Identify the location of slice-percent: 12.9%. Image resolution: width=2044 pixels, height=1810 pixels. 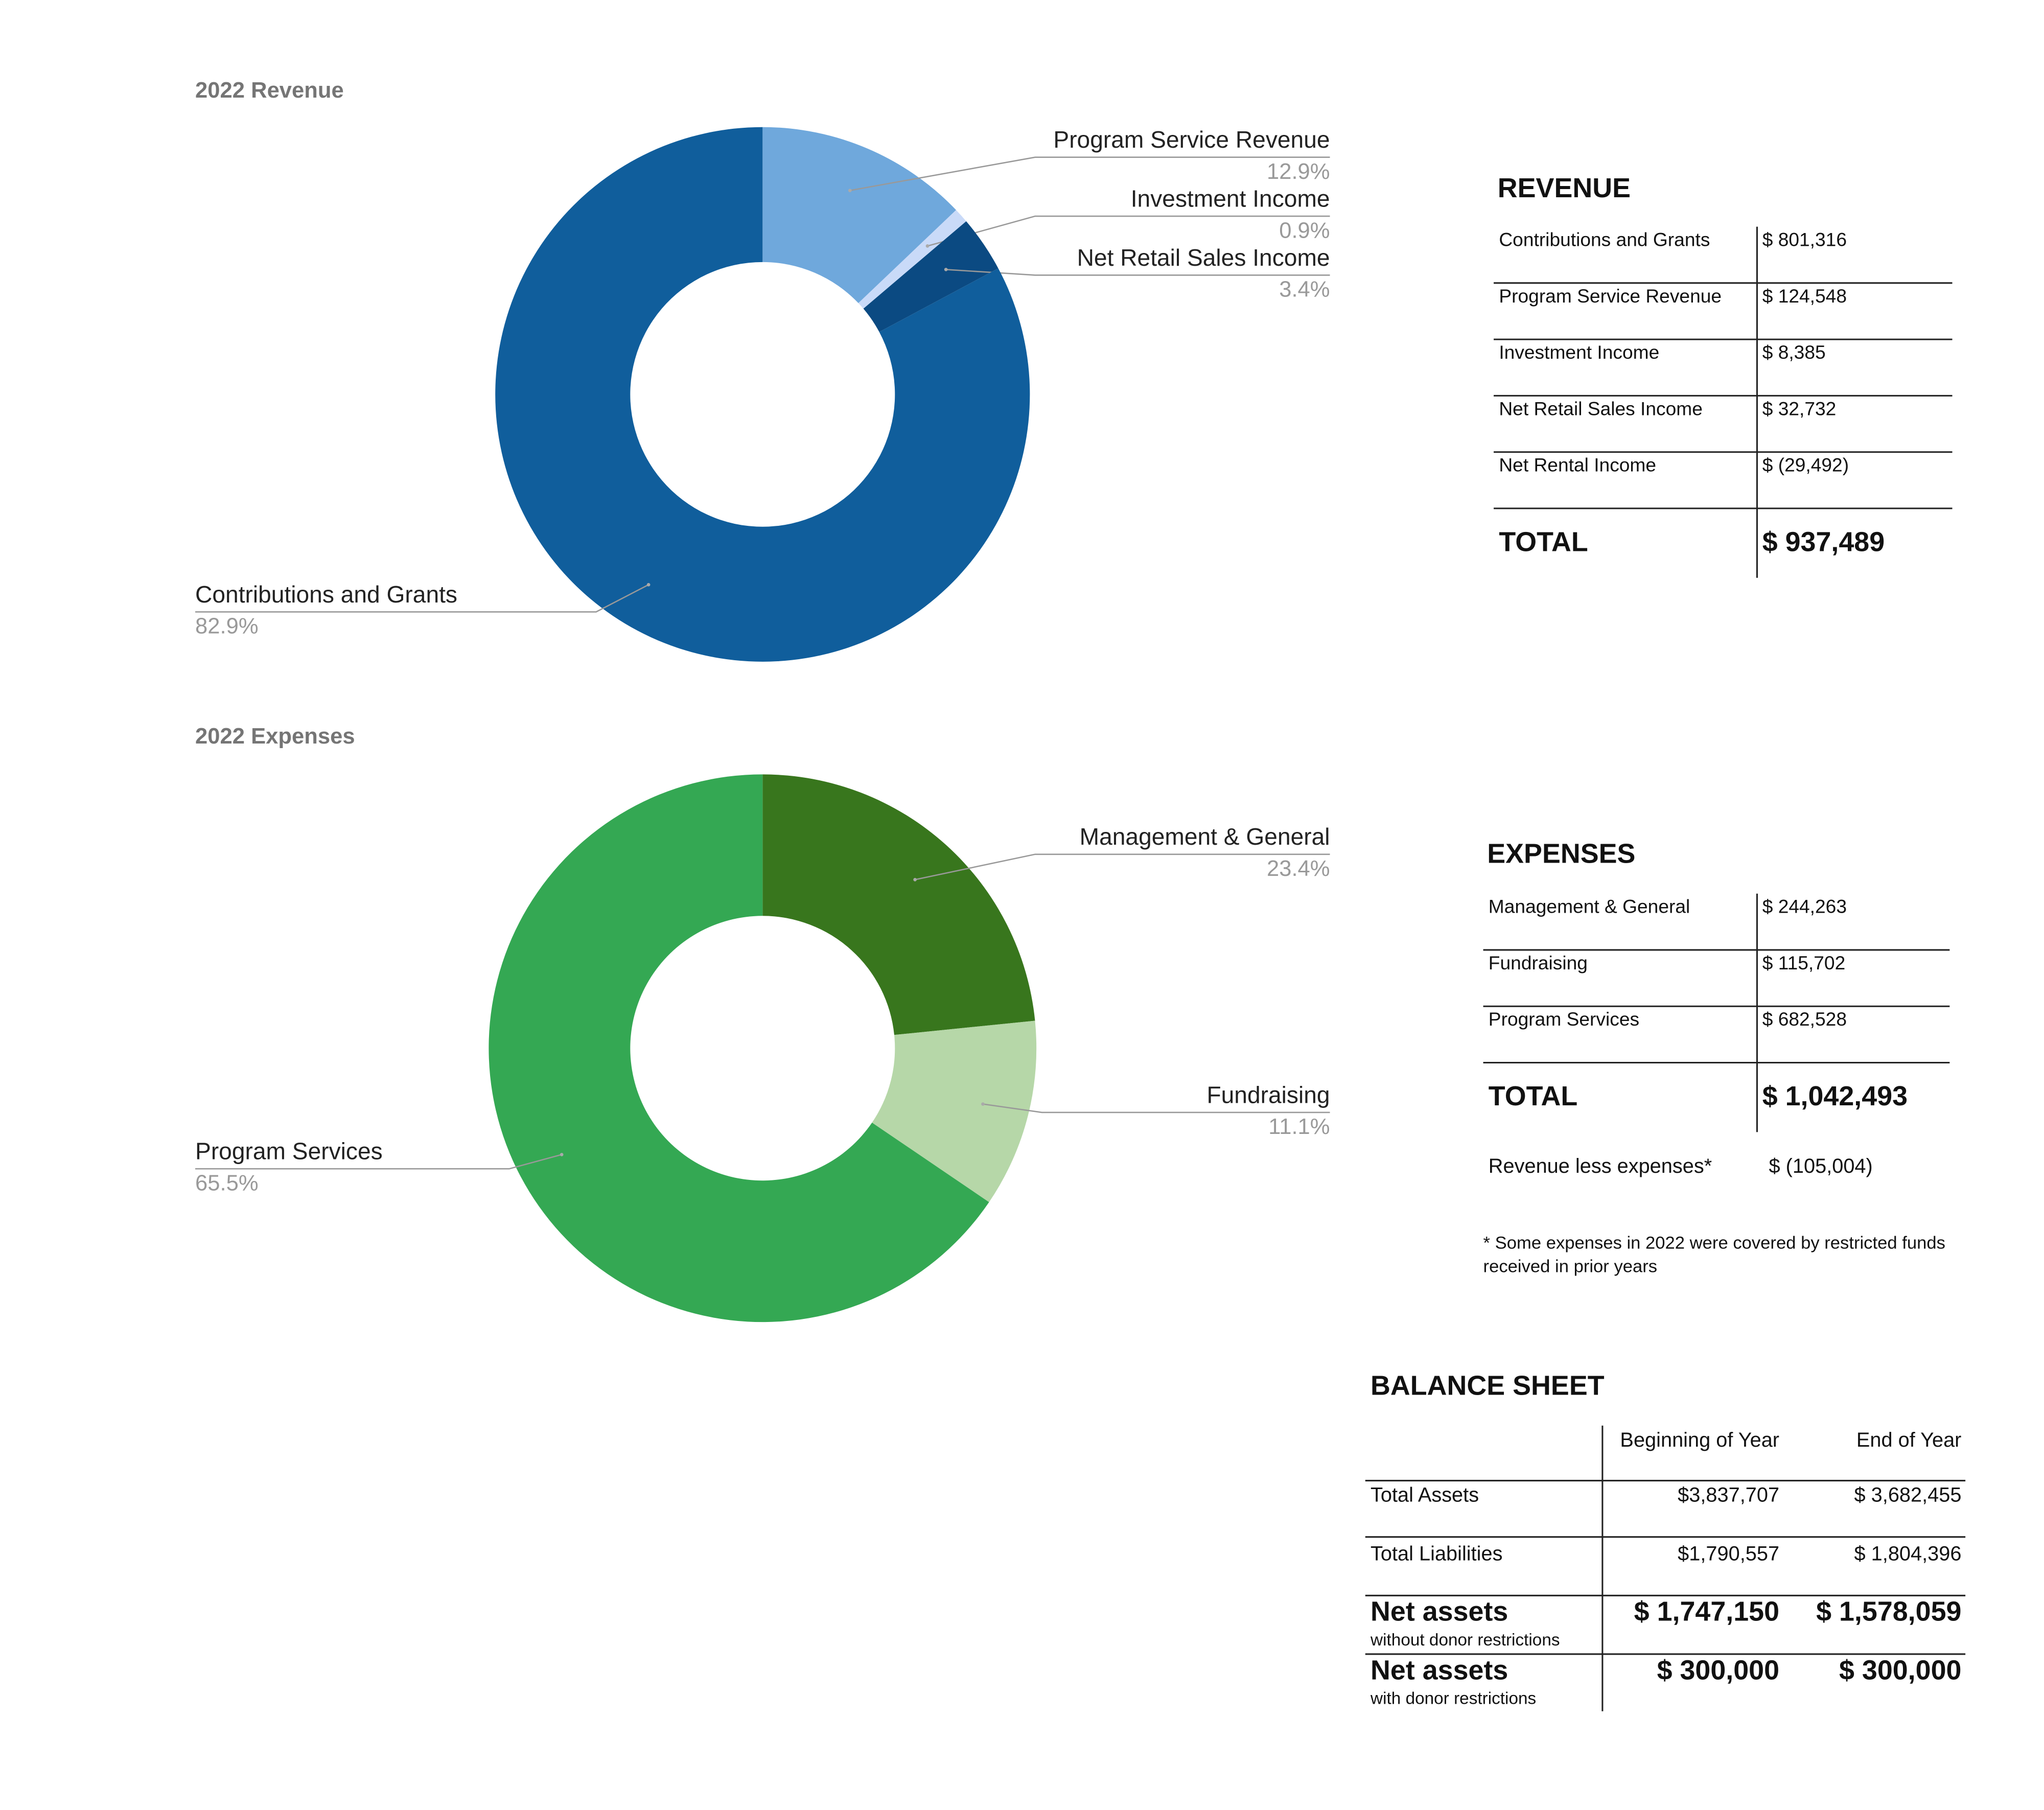
(1298, 171).